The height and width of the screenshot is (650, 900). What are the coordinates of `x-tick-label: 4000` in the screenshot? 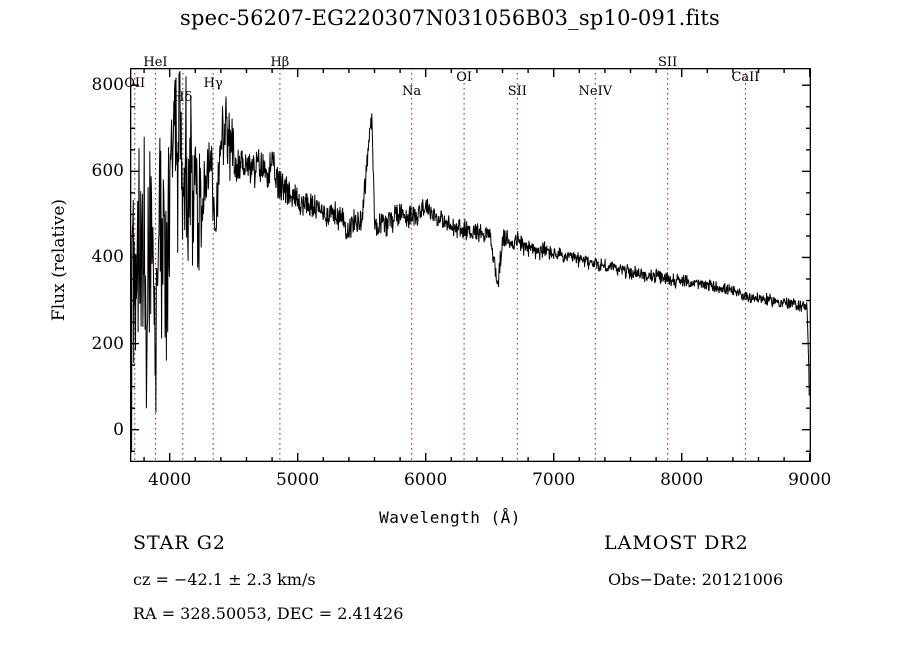 It's located at (170, 480).